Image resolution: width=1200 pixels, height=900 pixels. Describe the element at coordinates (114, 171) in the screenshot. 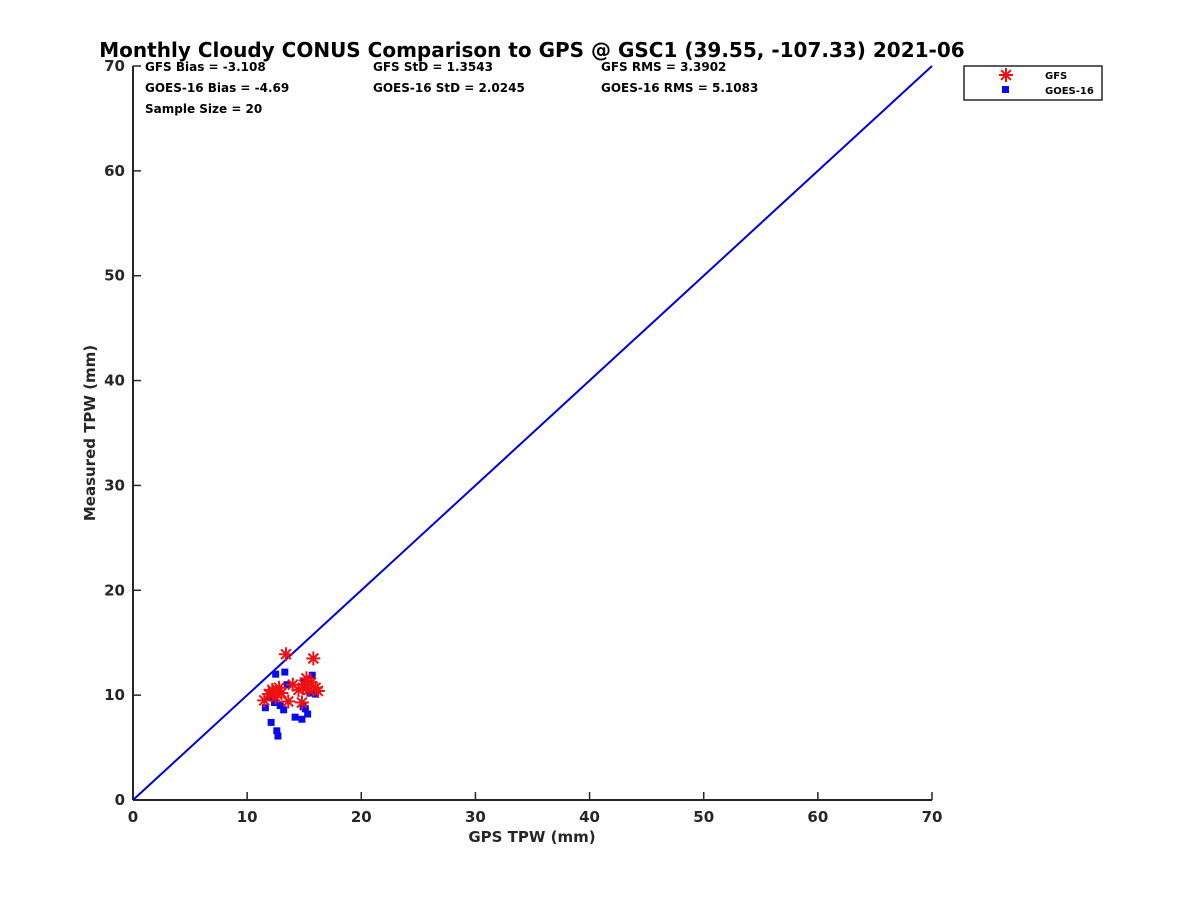

I see `y-tick-label: 60` at that location.